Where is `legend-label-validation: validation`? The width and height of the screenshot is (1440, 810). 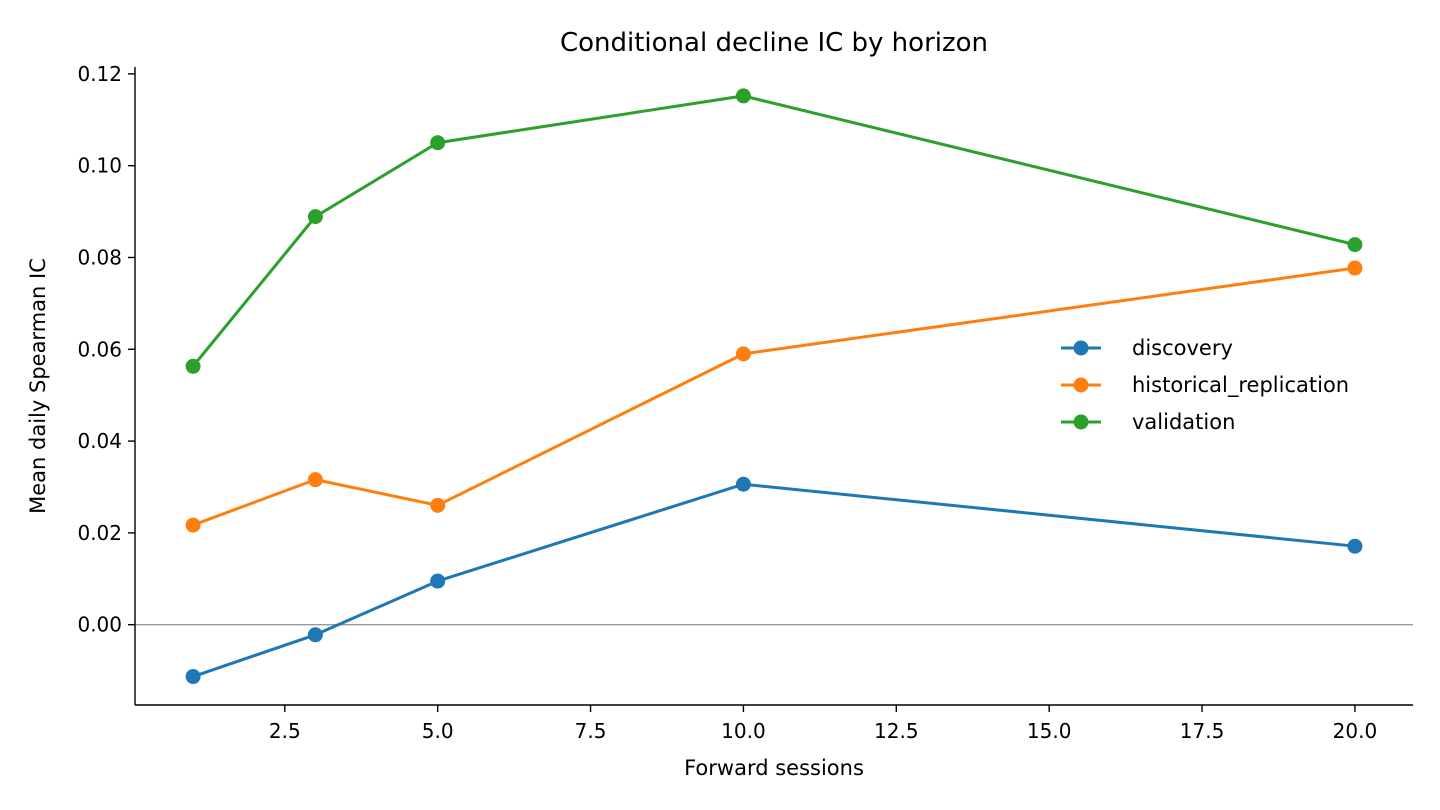
legend-label-validation: validation is located at coordinates (1183, 422).